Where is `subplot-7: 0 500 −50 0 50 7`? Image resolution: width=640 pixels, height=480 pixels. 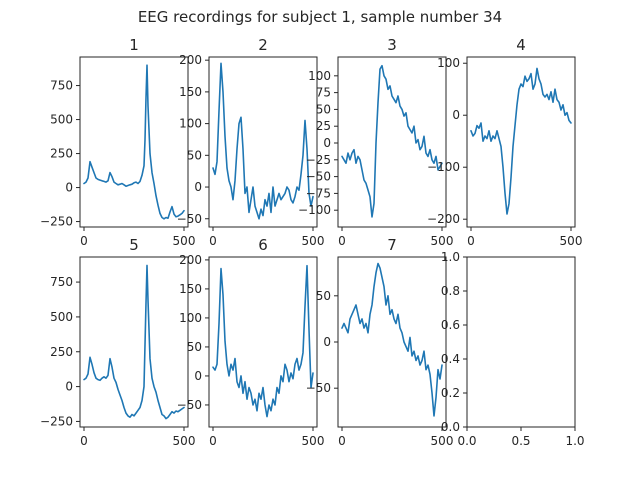
subplot-7: 0 500 −50 0 50 7 is located at coordinates (380, 342).